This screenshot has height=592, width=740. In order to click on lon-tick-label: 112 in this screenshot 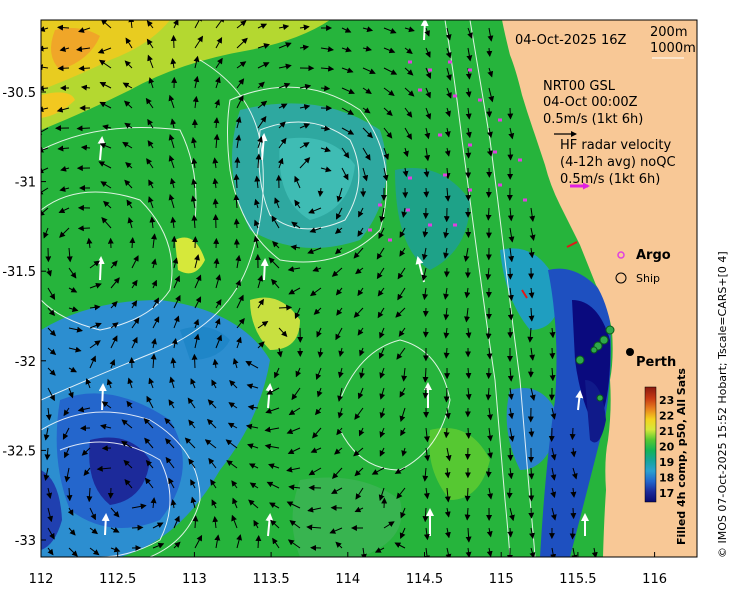, I will do `click(41, 579)`.